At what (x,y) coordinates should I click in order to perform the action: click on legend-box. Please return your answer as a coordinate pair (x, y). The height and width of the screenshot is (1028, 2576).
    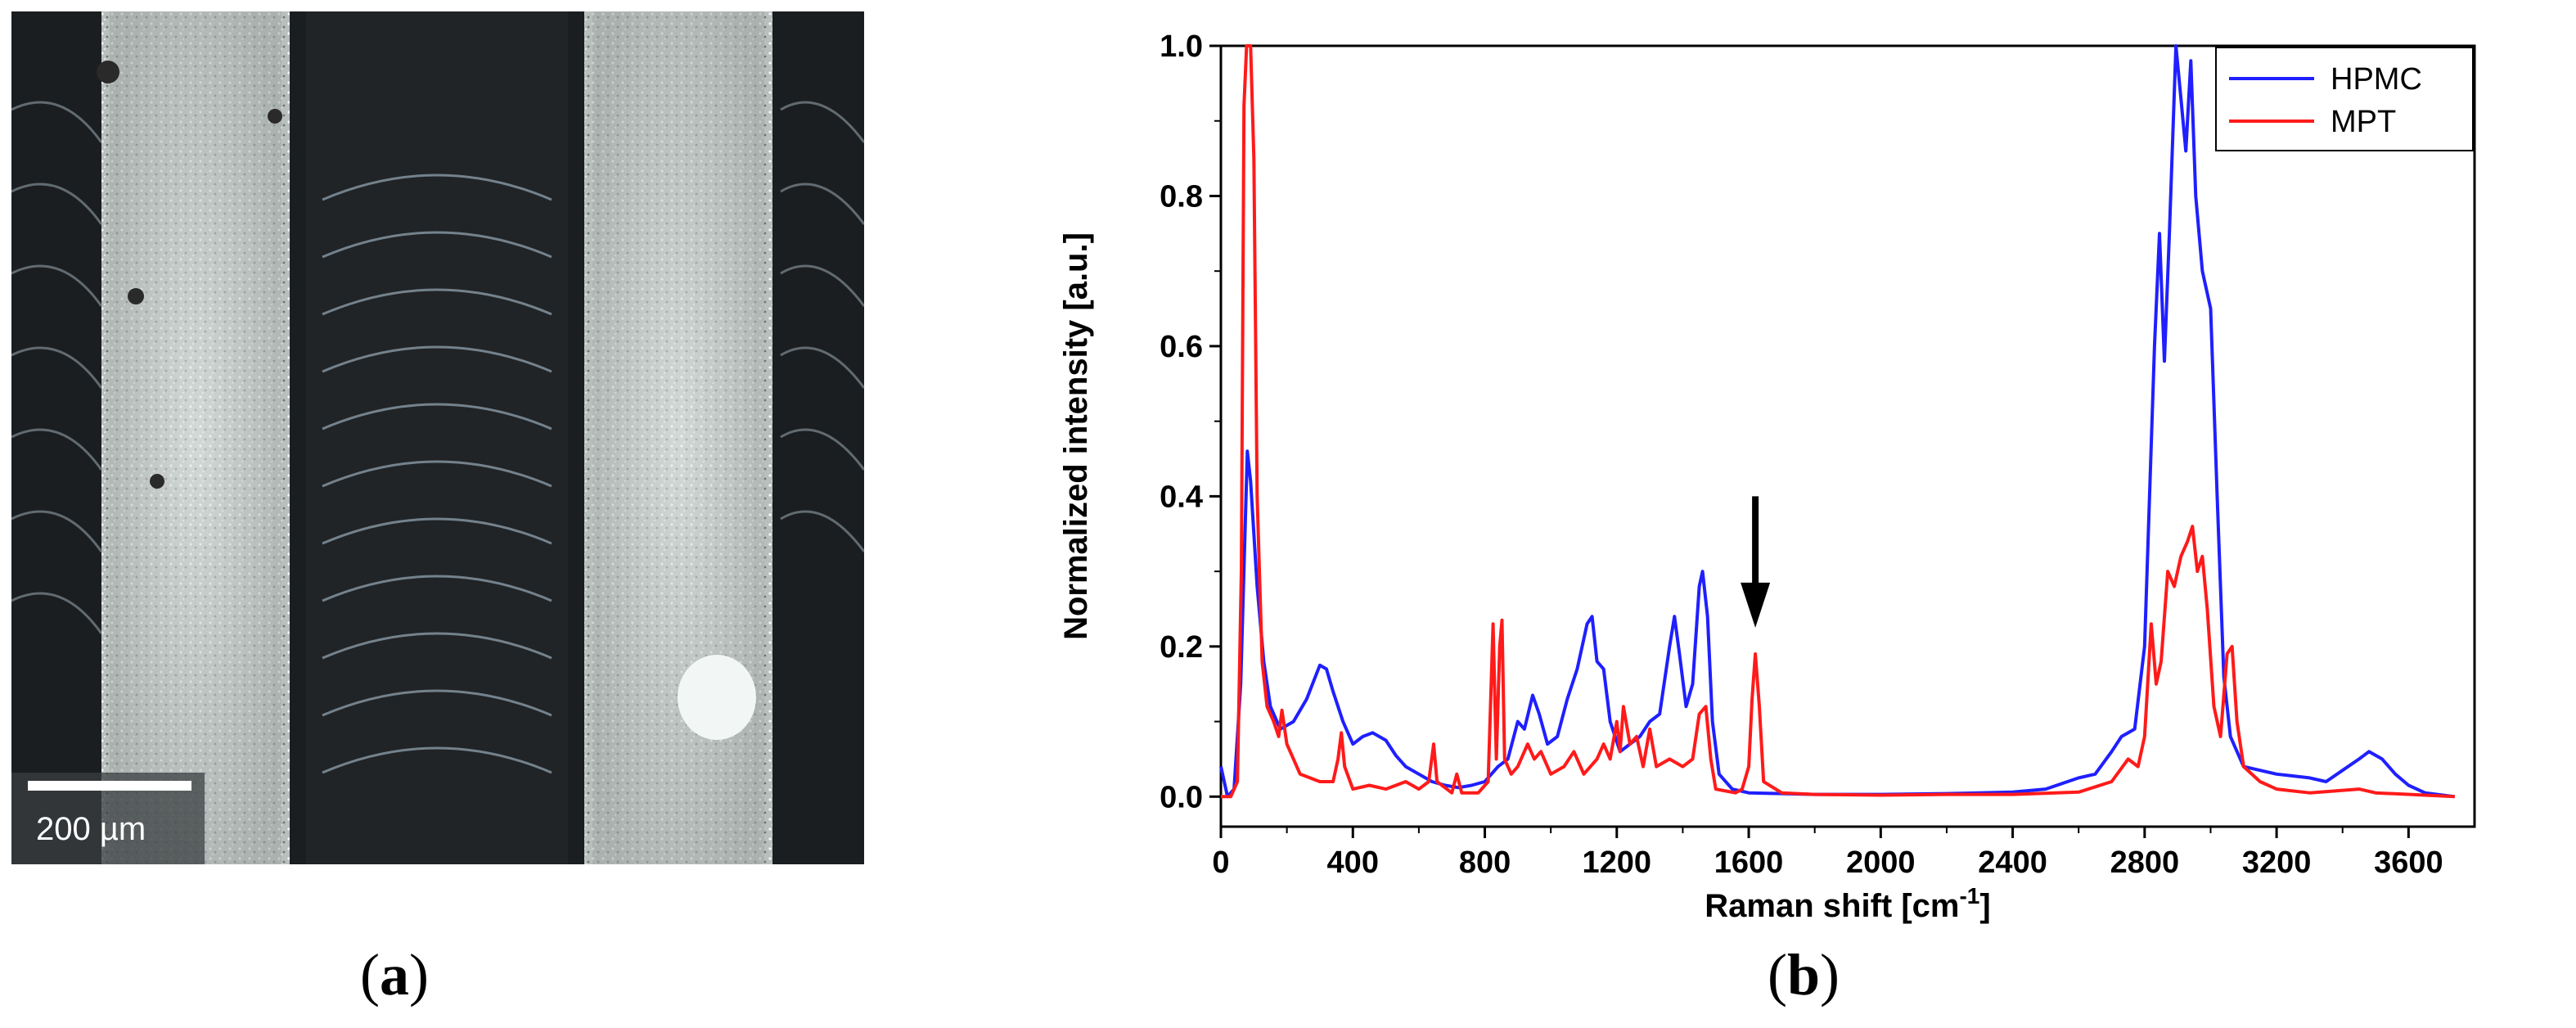
    Looking at the image, I should click on (2344, 99).